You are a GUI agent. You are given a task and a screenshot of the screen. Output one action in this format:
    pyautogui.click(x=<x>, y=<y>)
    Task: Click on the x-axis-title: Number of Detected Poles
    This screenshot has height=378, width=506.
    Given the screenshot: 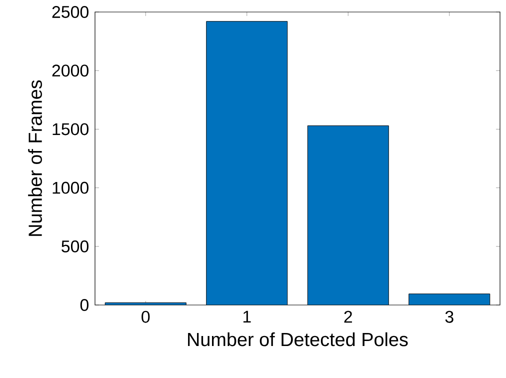 What is the action you would take?
    pyautogui.click(x=298, y=339)
    